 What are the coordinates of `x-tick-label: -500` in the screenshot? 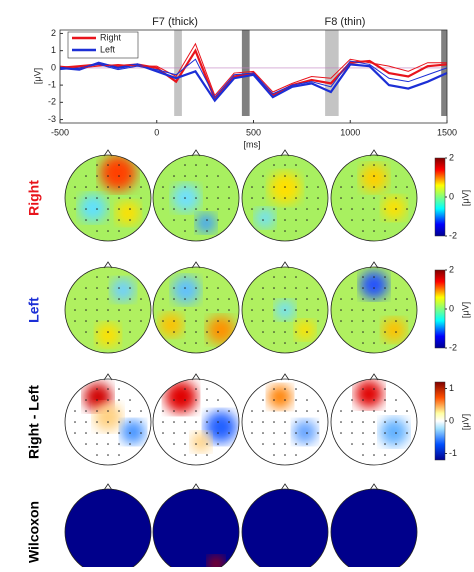 It's located at (60, 132).